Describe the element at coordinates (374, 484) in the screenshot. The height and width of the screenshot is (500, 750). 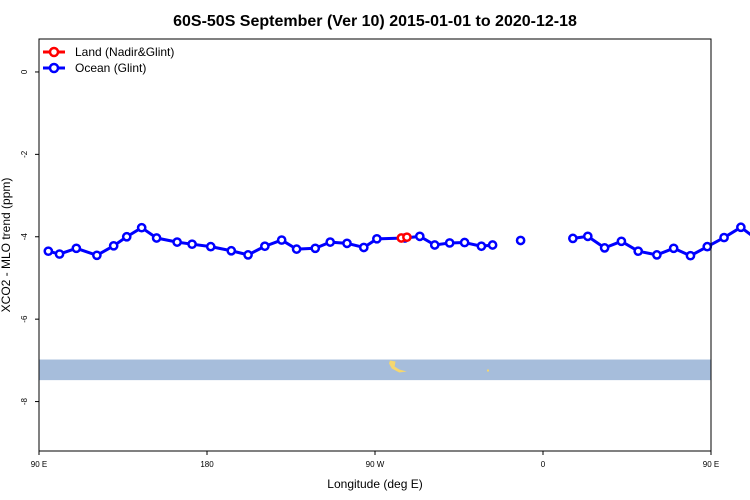
I see `x-axis-label: Longitude (deg E)` at that location.